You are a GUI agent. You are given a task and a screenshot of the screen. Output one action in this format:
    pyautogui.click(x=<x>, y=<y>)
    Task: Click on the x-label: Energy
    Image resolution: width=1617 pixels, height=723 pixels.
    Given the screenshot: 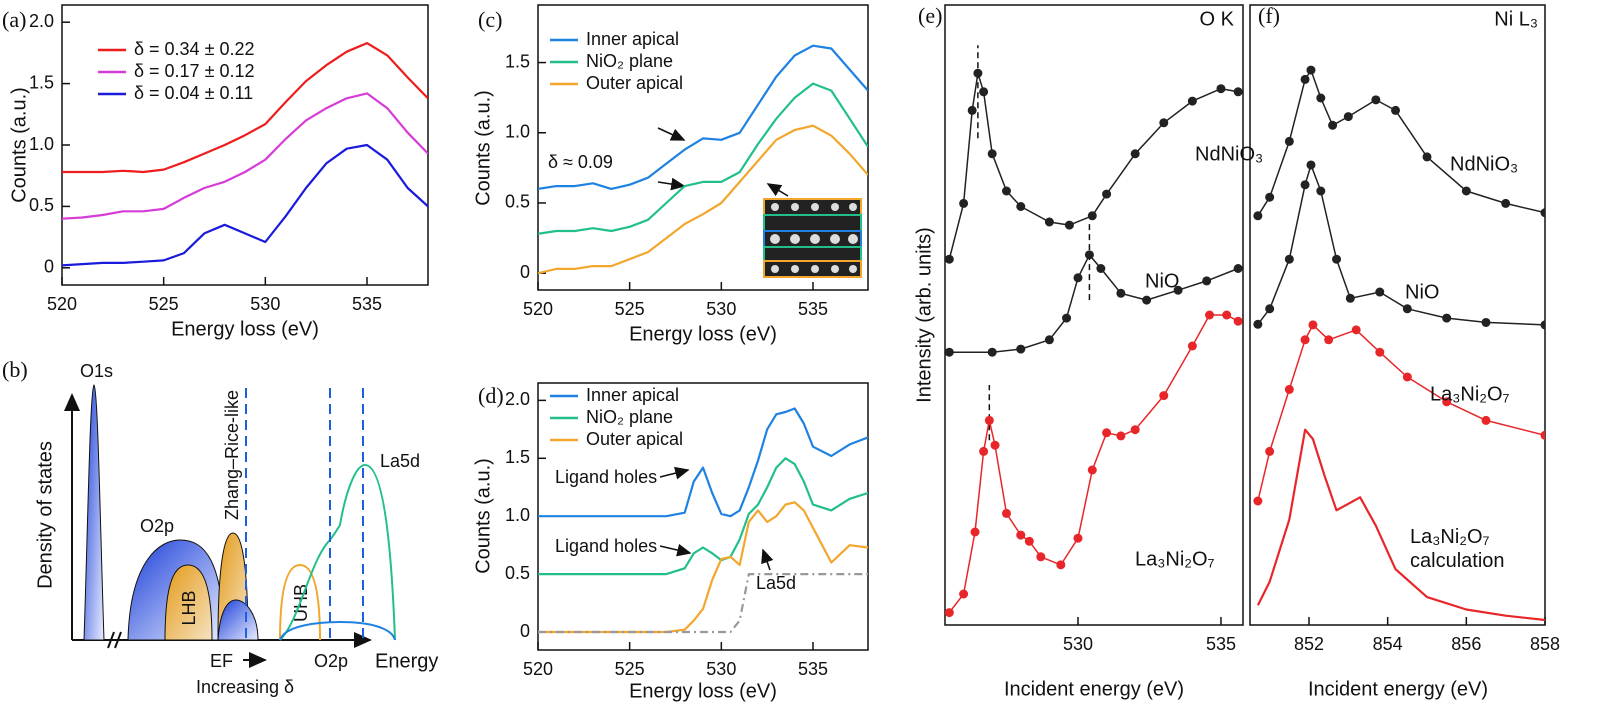 What is the action you would take?
    pyautogui.click(x=406, y=661)
    